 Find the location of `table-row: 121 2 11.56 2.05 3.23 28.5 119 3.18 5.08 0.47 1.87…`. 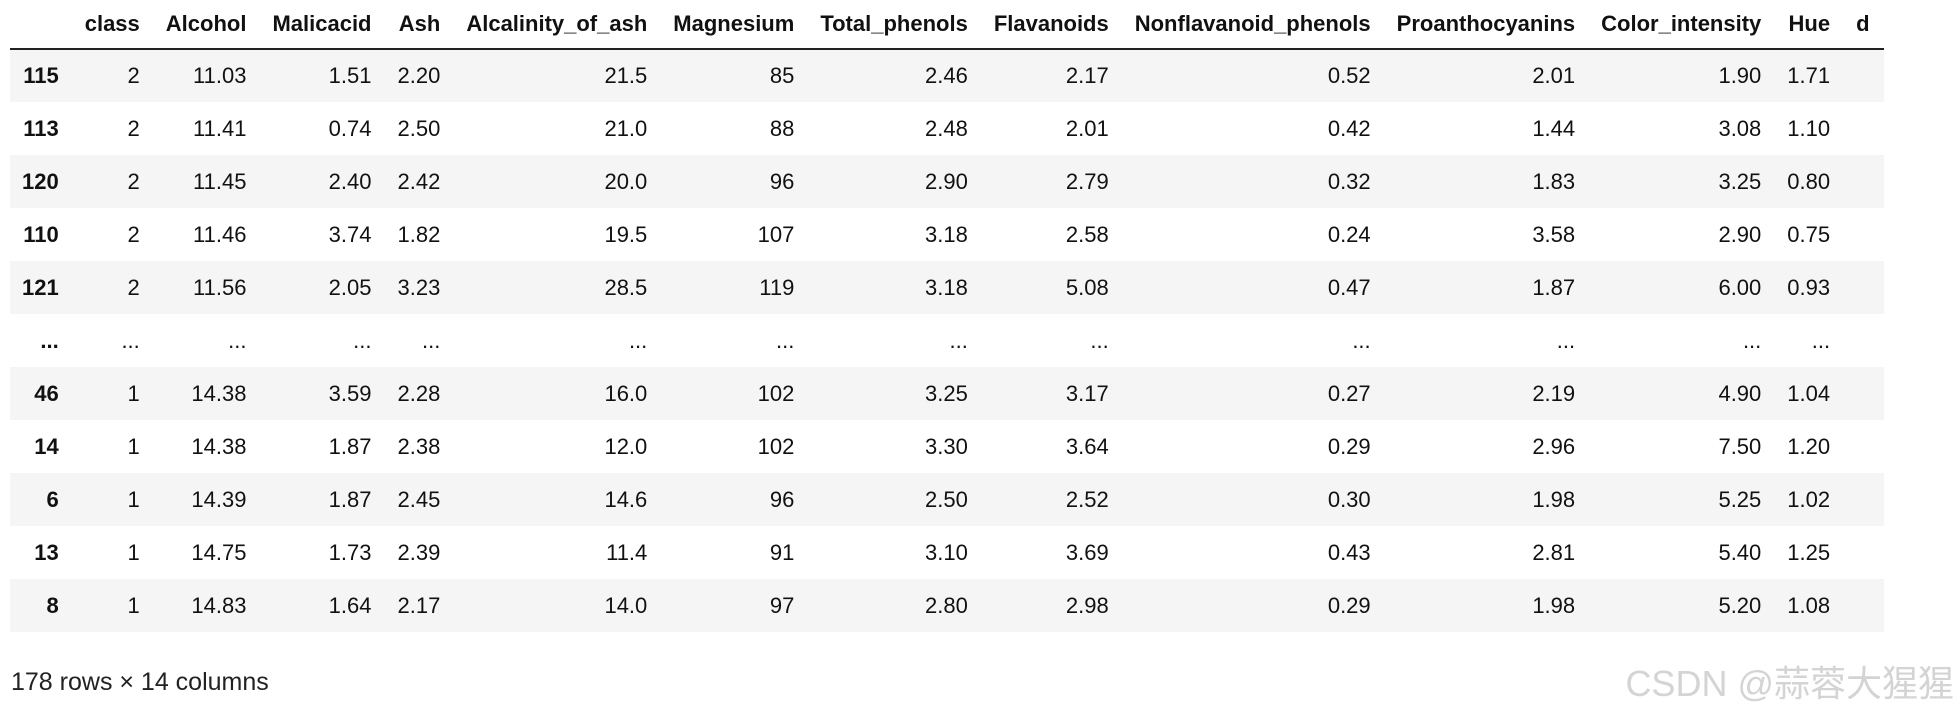

table-row: 121 2 11.56 2.05 3.23 28.5 119 3.18 5.08 0.47 1.87… is located at coordinates (947, 287).